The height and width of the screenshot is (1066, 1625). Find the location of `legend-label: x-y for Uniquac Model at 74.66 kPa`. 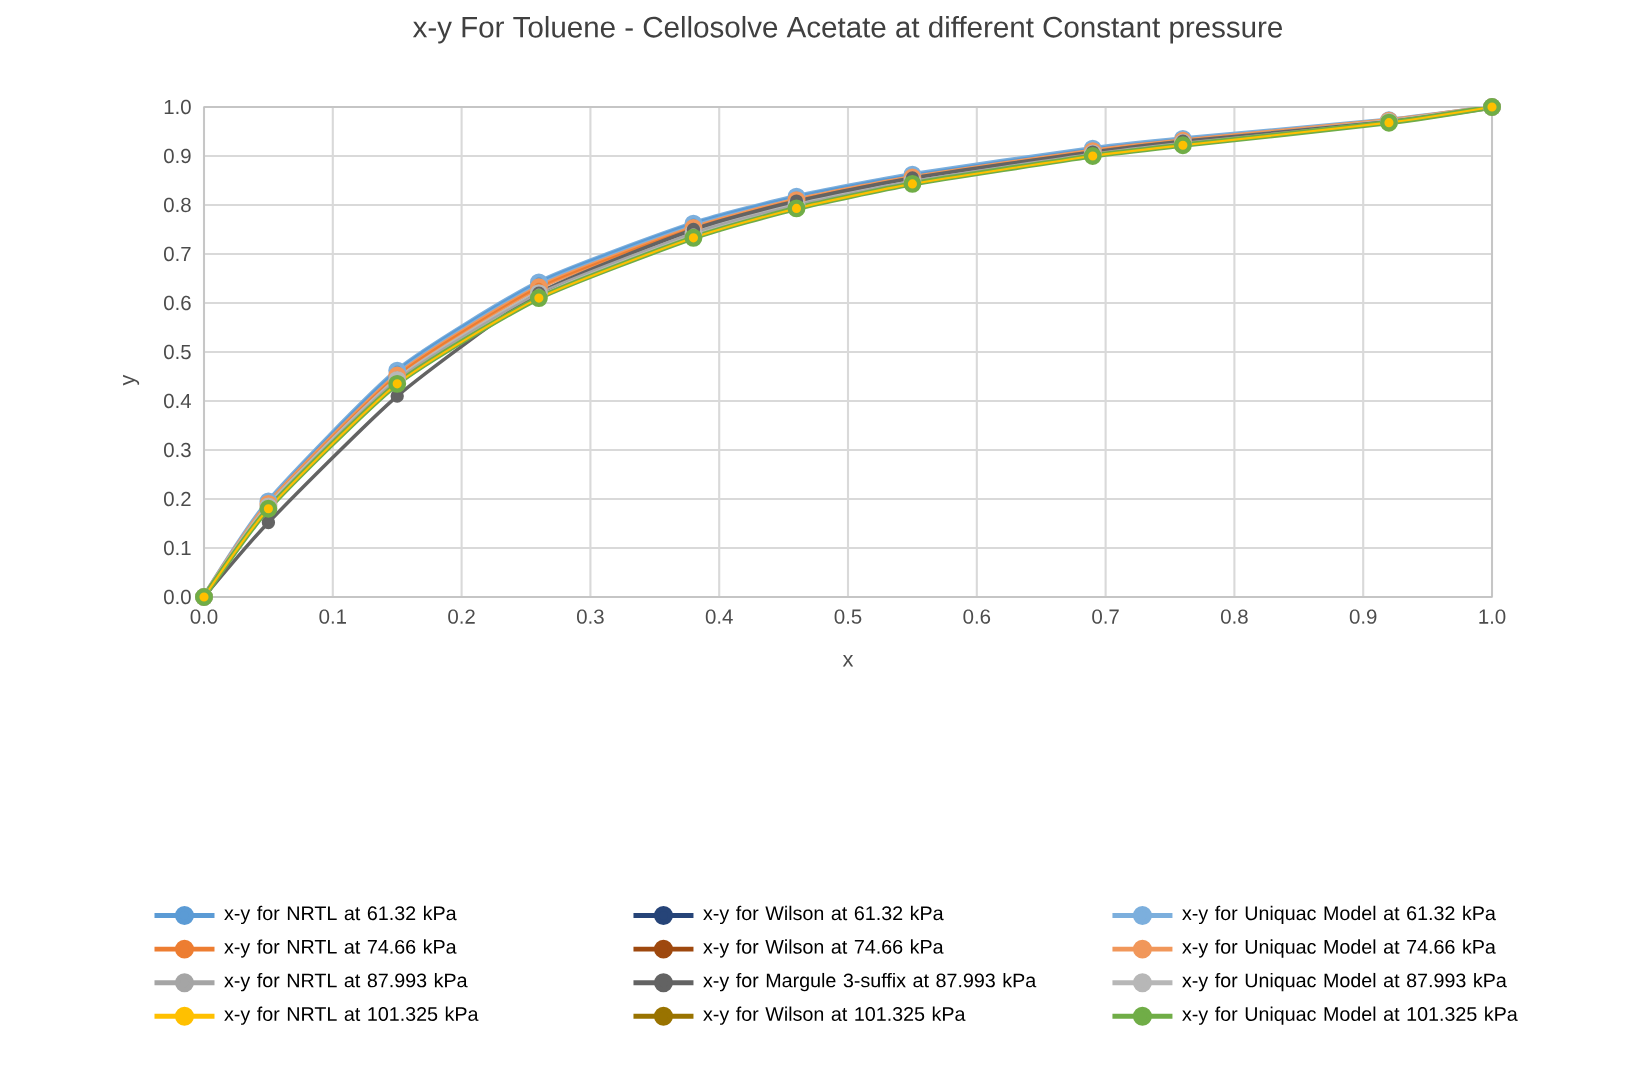

legend-label: x-y for Uniquac Model at 74.66 kPa is located at coordinates (1339, 948).